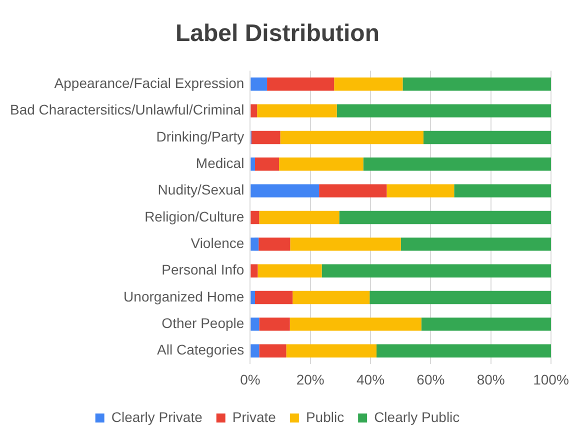  What do you see at coordinates (203, 323) in the screenshot?
I see `y-tick-label: Other People` at bounding box center [203, 323].